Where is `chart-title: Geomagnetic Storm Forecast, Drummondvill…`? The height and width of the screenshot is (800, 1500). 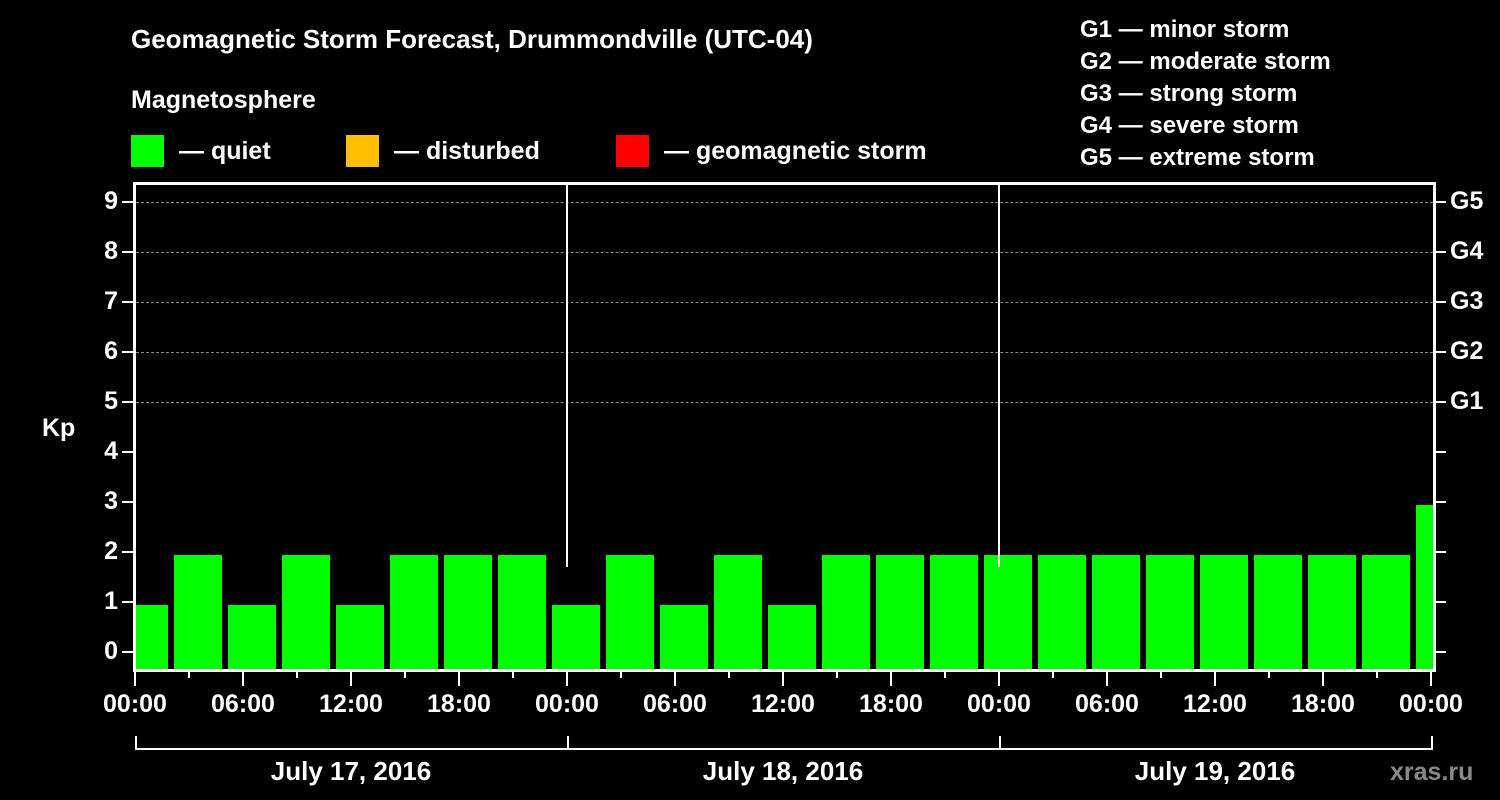 chart-title: Geomagnetic Storm Forecast, Drummondvill… is located at coordinates (472, 39).